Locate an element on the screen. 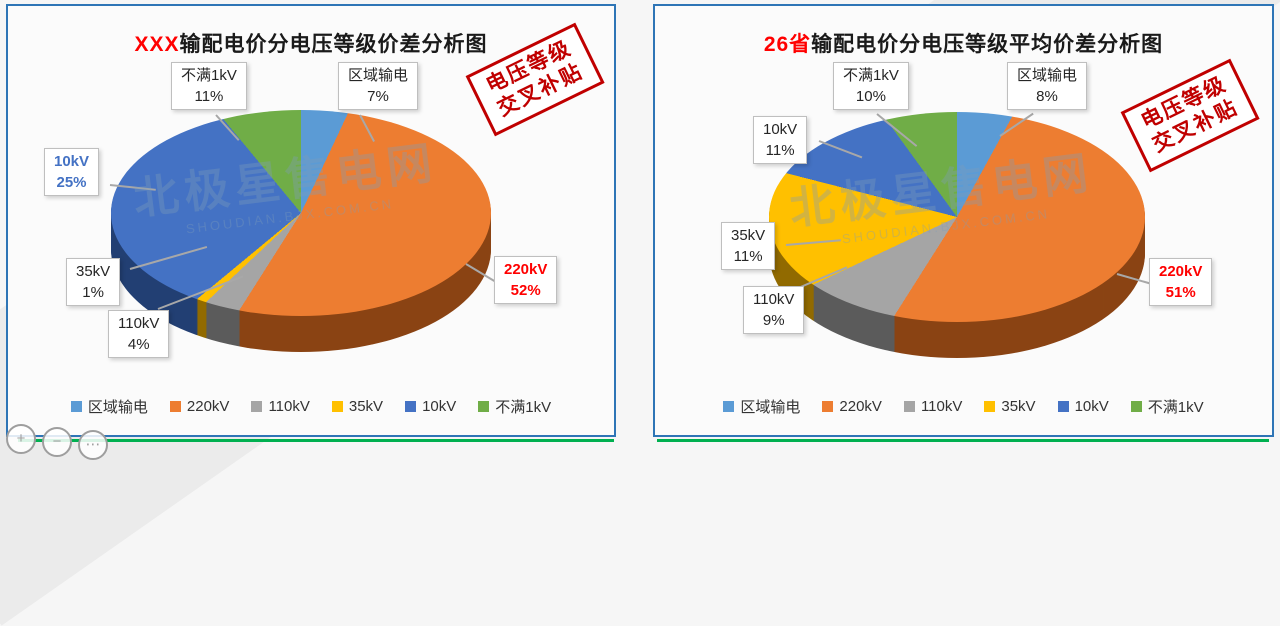 Image resolution: width=1280 pixels, height=626 pixels. chart-title: XXX输配电价分电压等级价差分析图 is located at coordinates (311, 43).